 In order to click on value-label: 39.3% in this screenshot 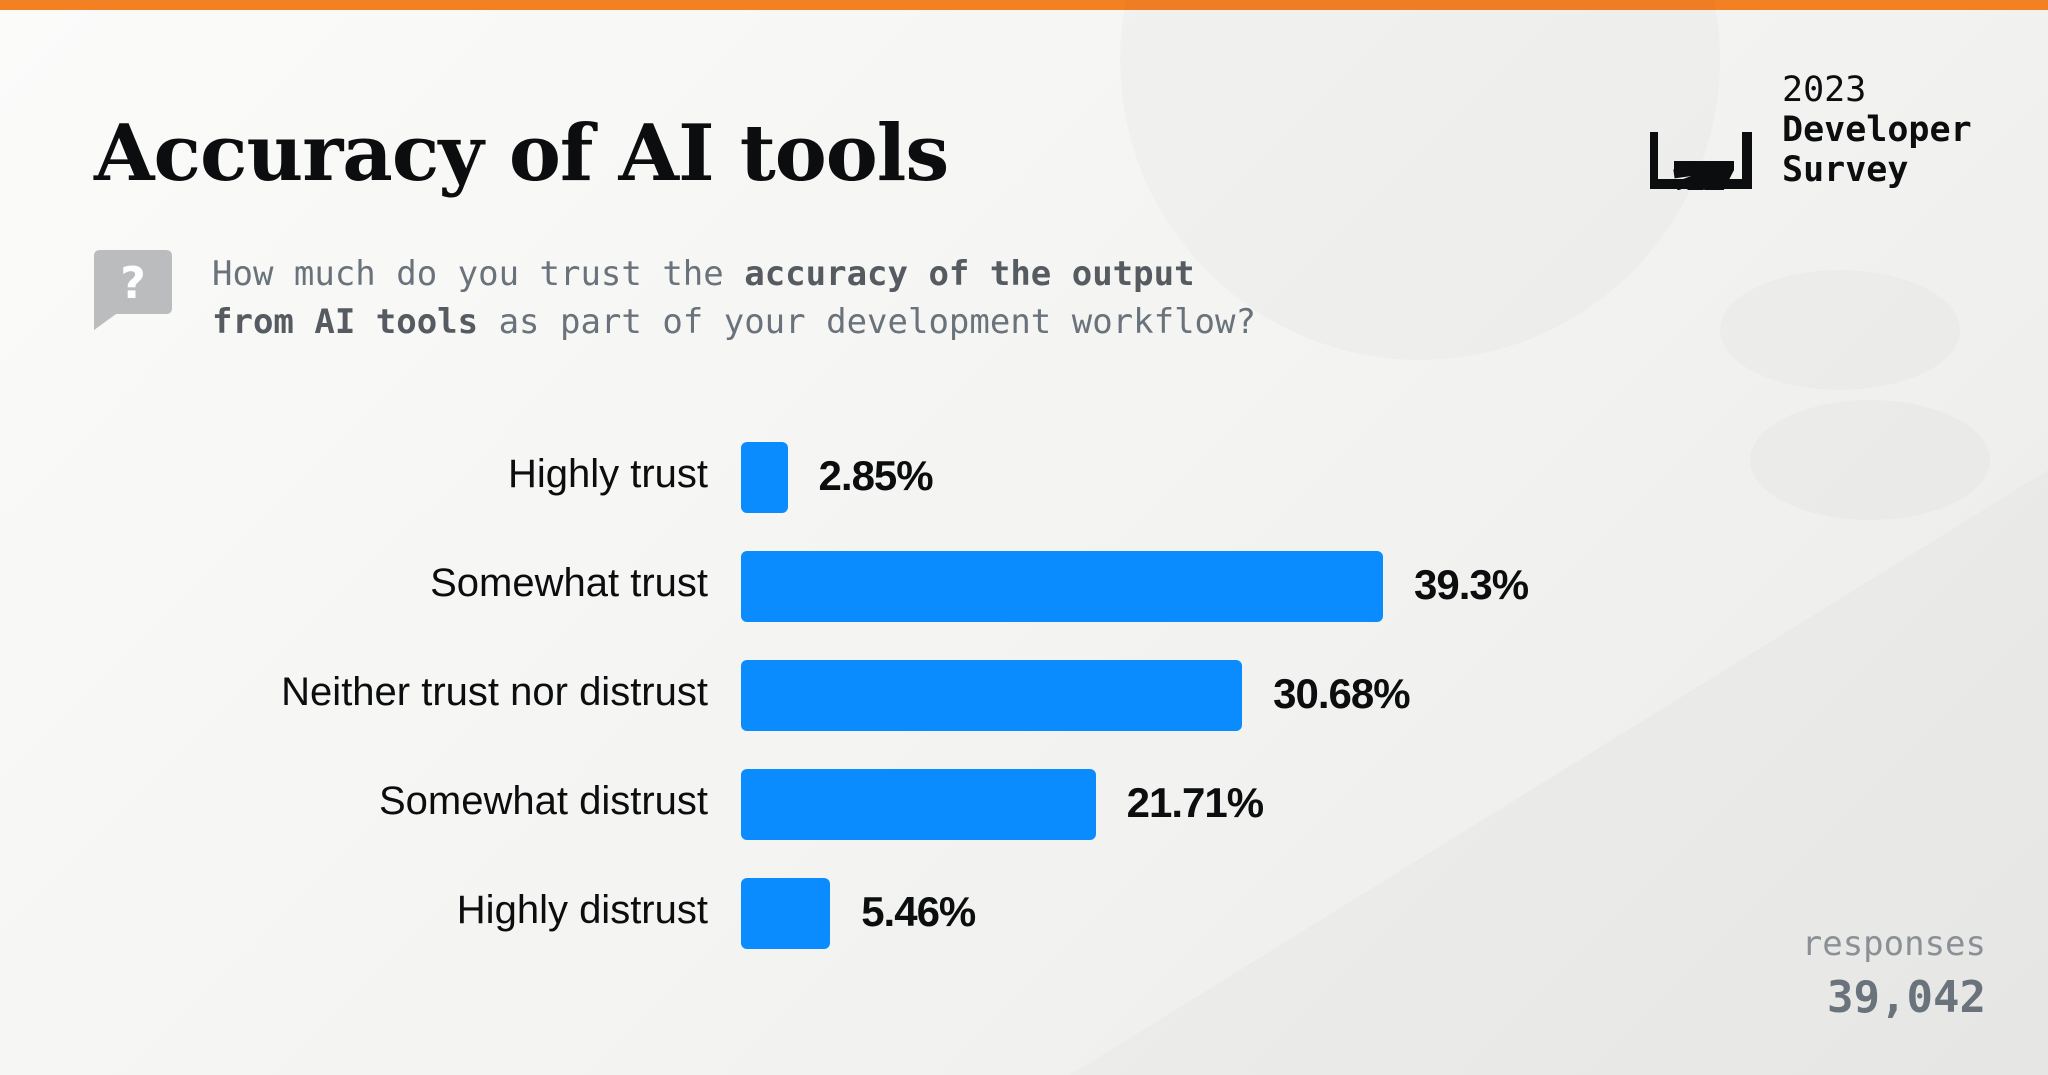, I will do `click(1471, 584)`.